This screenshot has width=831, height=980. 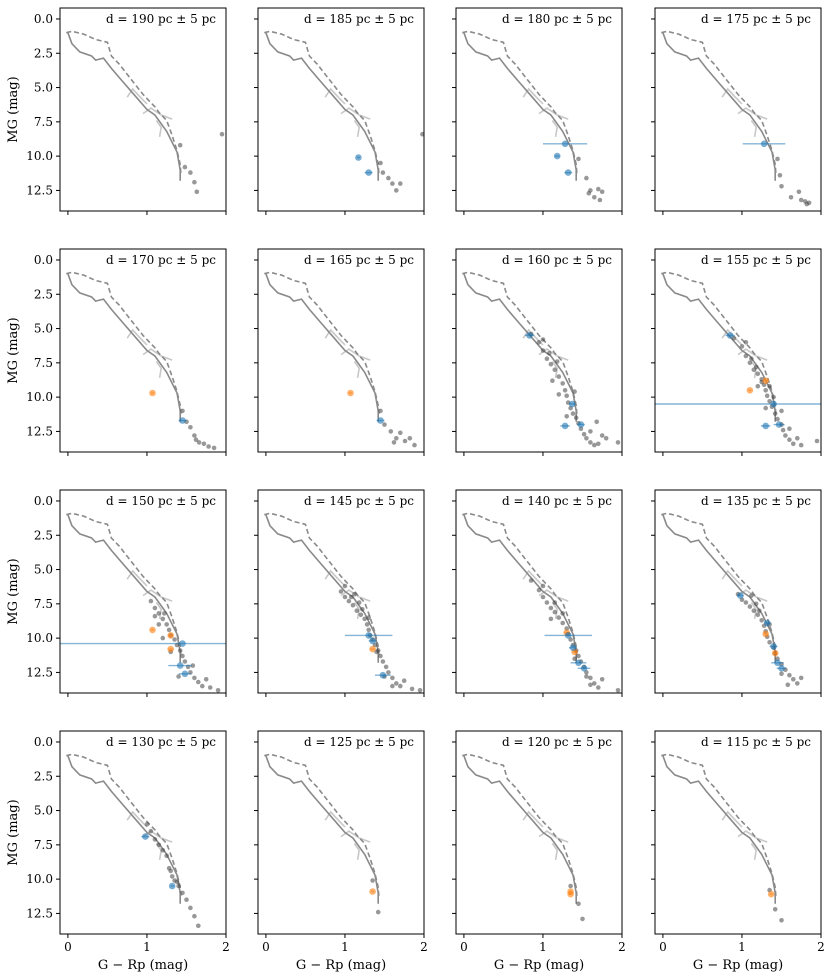 I want to click on y-tick-label: 0.0, so click(x=43, y=260).